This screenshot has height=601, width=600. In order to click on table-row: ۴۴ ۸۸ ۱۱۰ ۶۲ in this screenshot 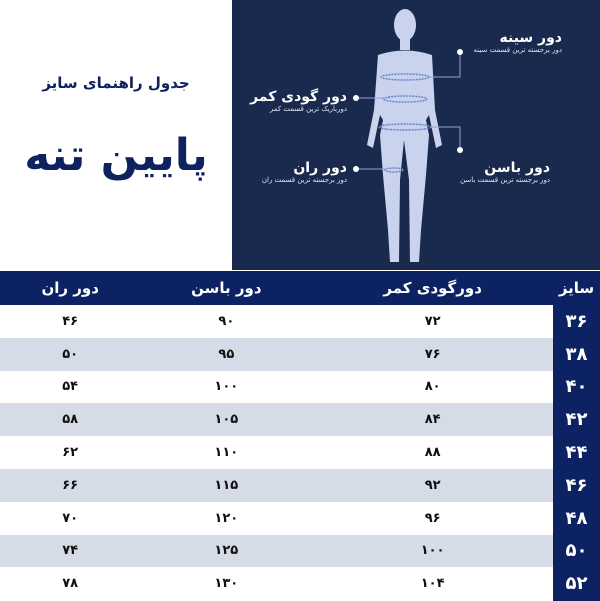, I will do `click(300, 453)`.